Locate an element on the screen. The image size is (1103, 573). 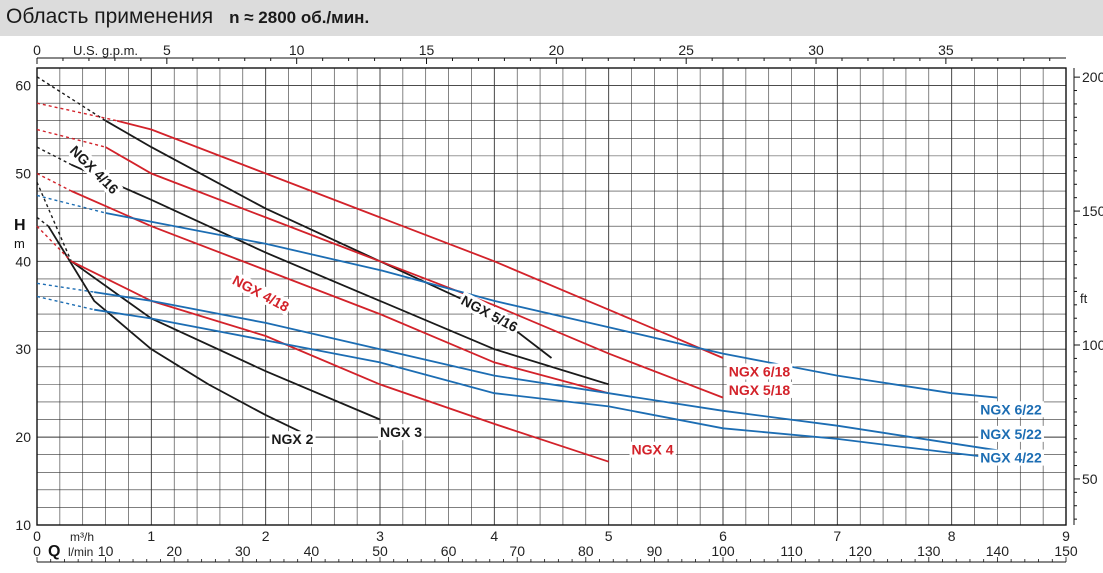
title-subtitle: n ≈ 2800 об./мин. is located at coordinates (299, 17).